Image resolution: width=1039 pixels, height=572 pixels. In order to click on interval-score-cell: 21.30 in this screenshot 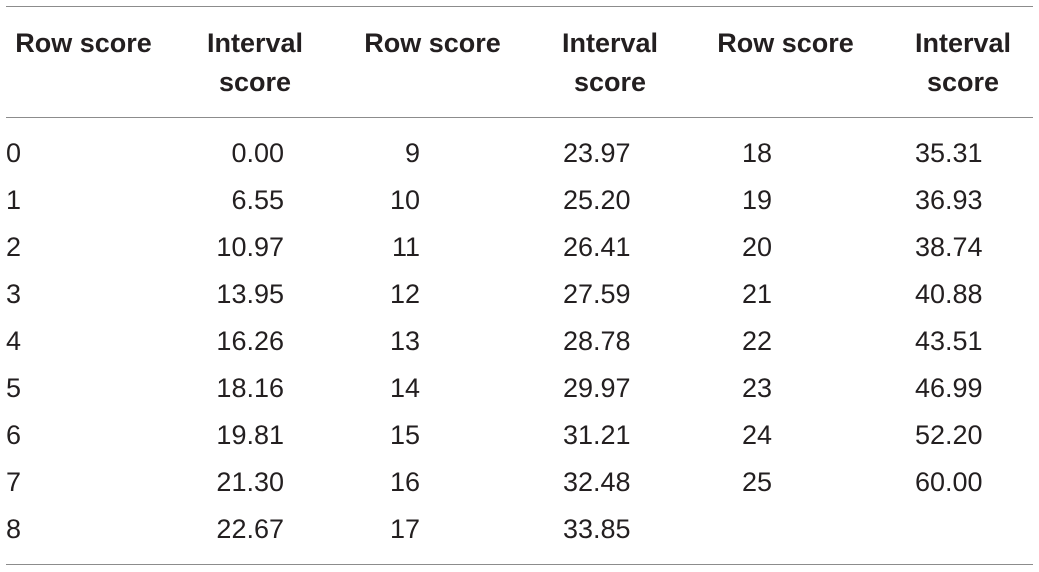, I will do `click(250, 482)`.